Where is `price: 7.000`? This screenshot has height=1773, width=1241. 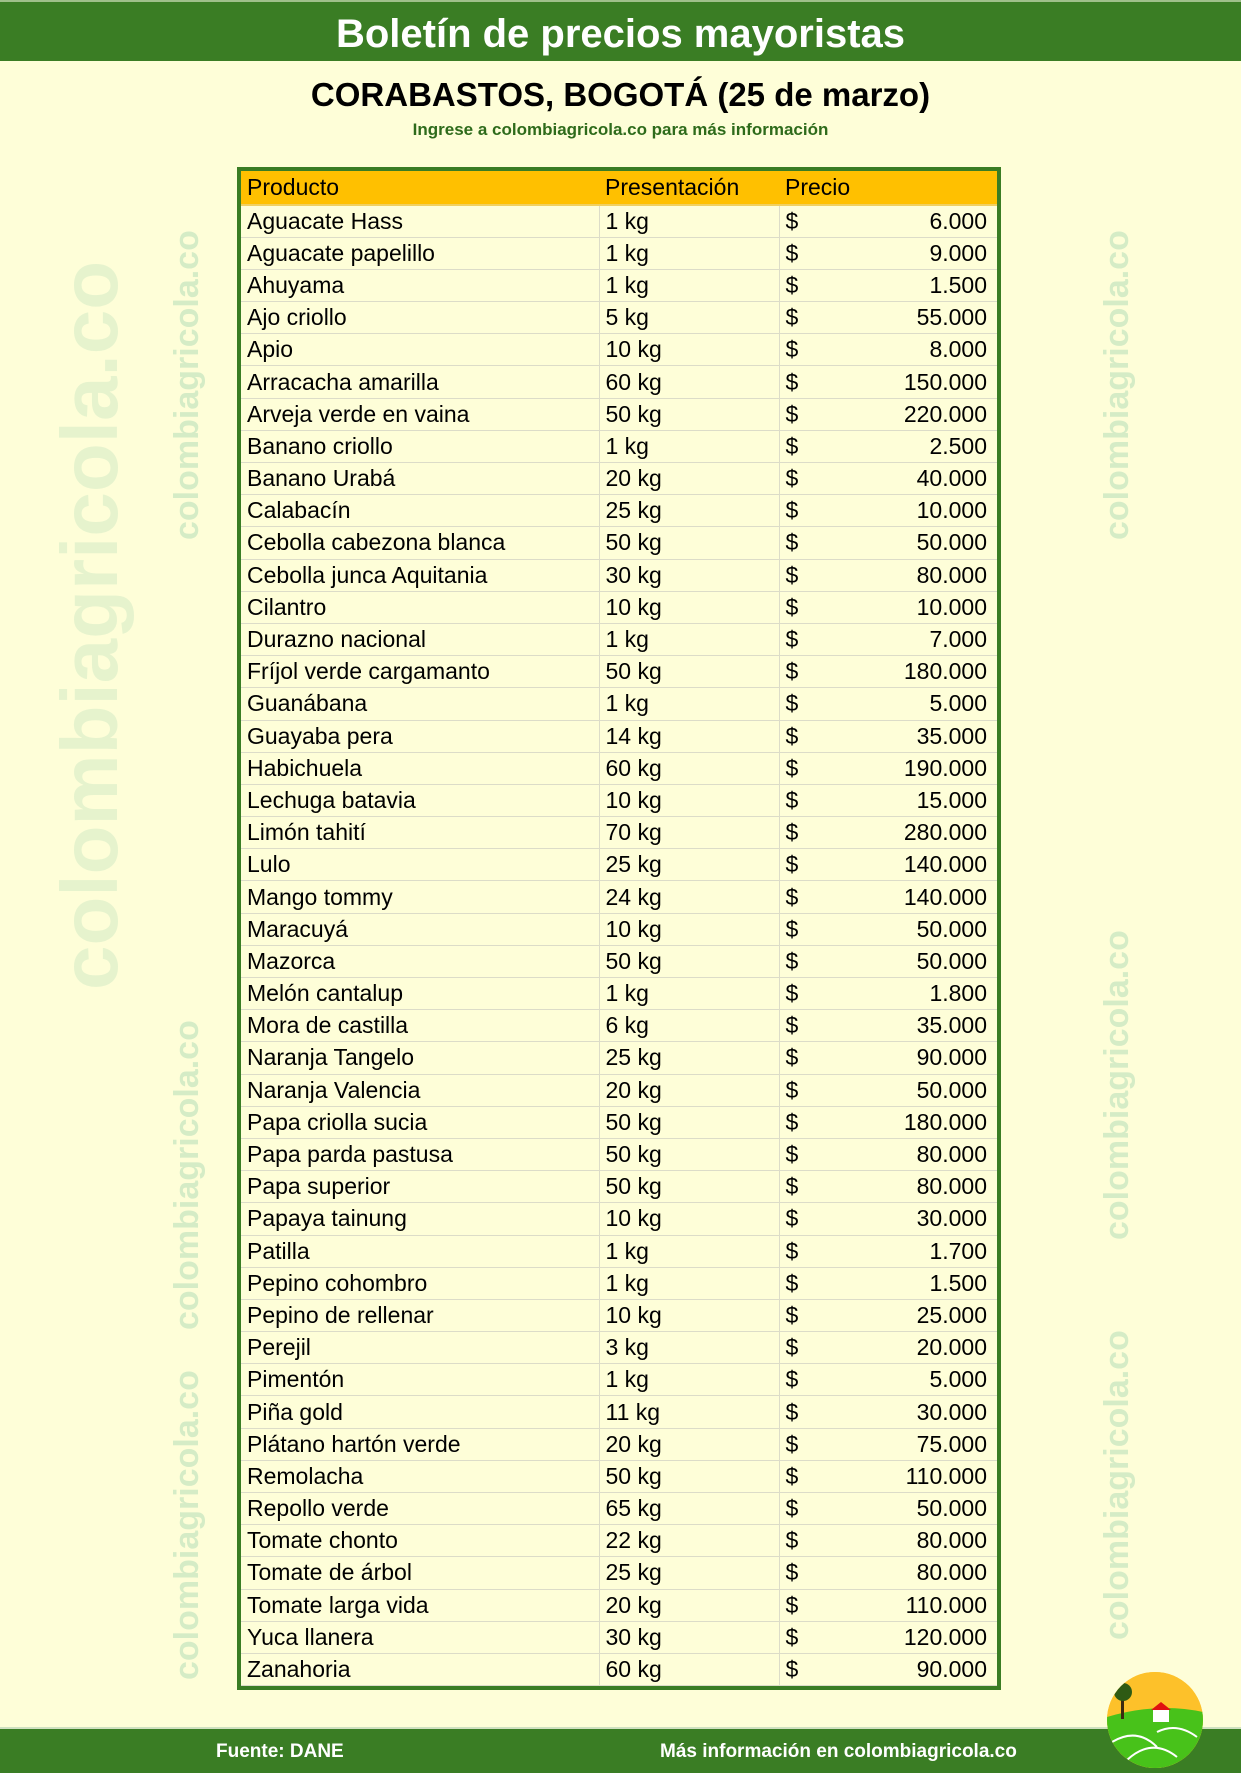
price: 7.000 is located at coordinates (918, 640).